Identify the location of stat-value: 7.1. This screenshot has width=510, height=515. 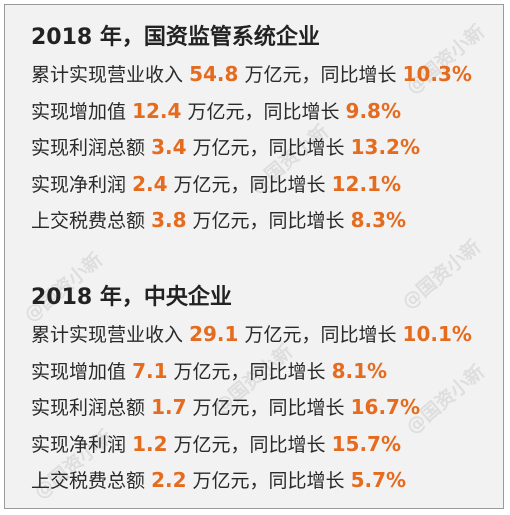
(150, 370).